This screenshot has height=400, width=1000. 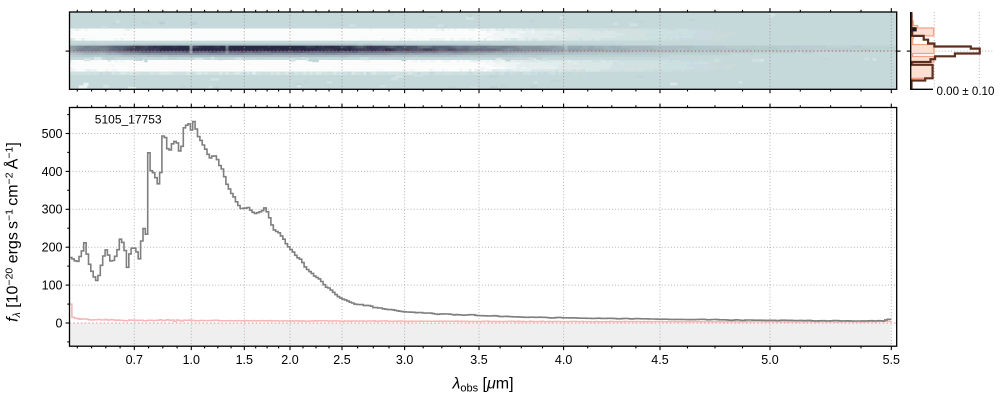 What do you see at coordinates (52, 134) in the screenshot?
I see `svg-text: 500` at bounding box center [52, 134].